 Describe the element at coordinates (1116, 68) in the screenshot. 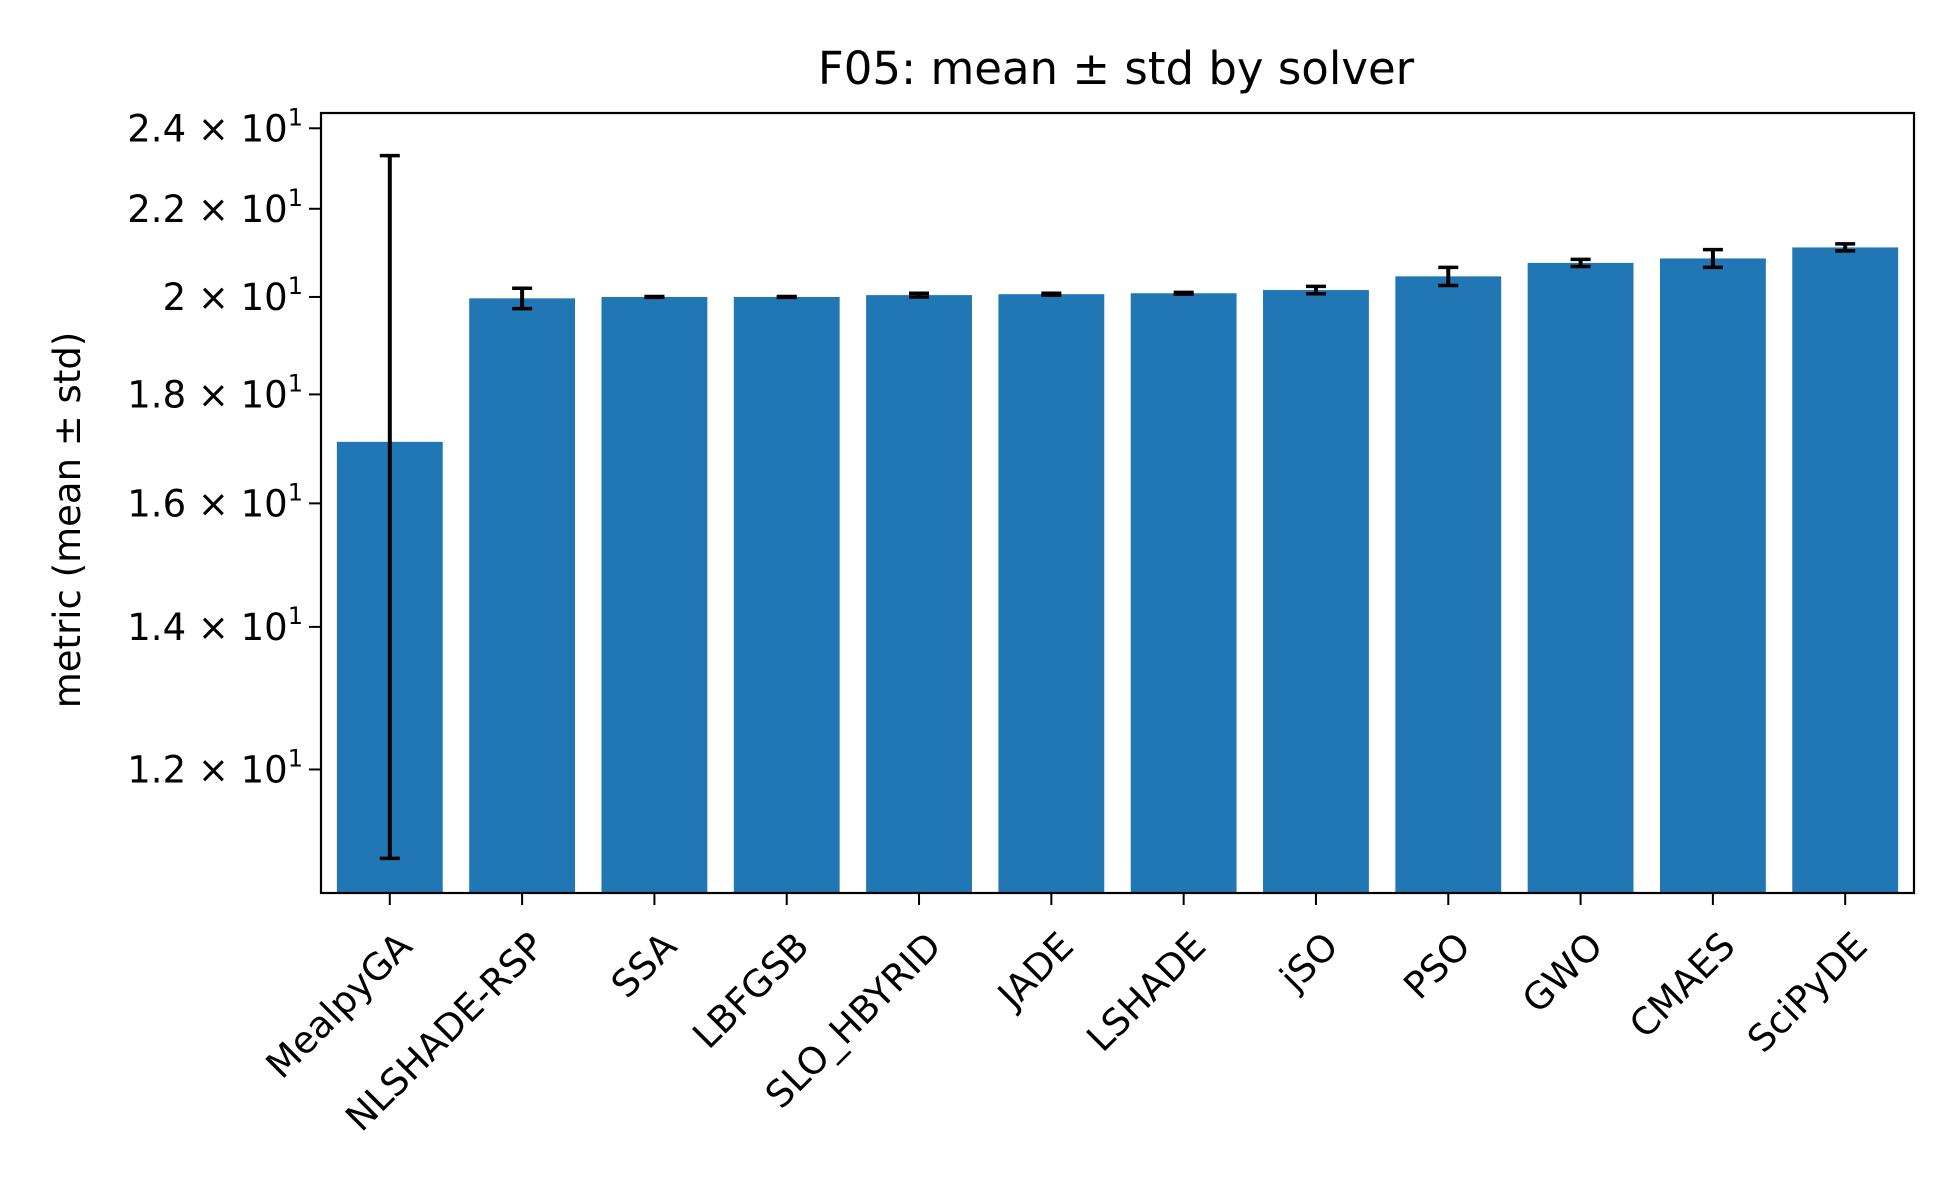

I see `chart-title: F05: mean ± std by solver` at that location.